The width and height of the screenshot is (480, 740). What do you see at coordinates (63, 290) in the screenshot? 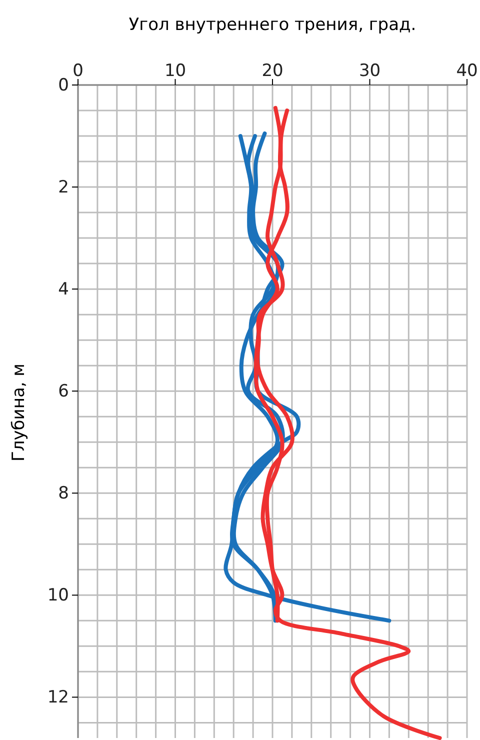
I see `y-tick-label: 4` at bounding box center [63, 290].